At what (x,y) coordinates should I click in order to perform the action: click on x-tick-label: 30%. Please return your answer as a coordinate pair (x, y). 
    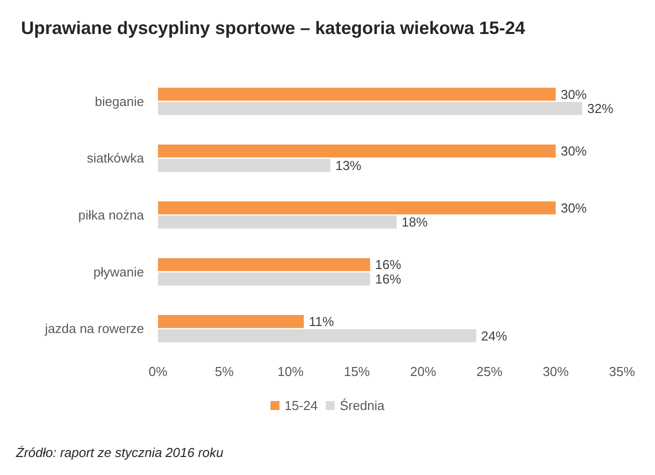
    Looking at the image, I should click on (556, 371).